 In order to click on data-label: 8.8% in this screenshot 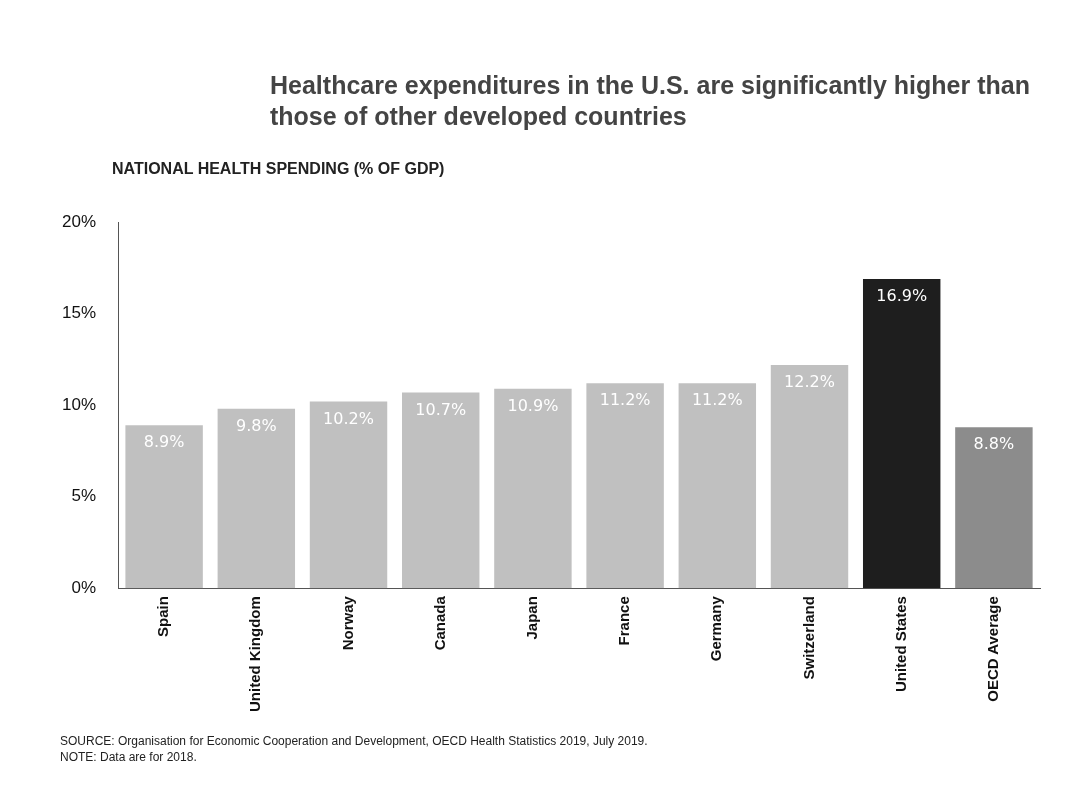, I will do `click(994, 444)`.